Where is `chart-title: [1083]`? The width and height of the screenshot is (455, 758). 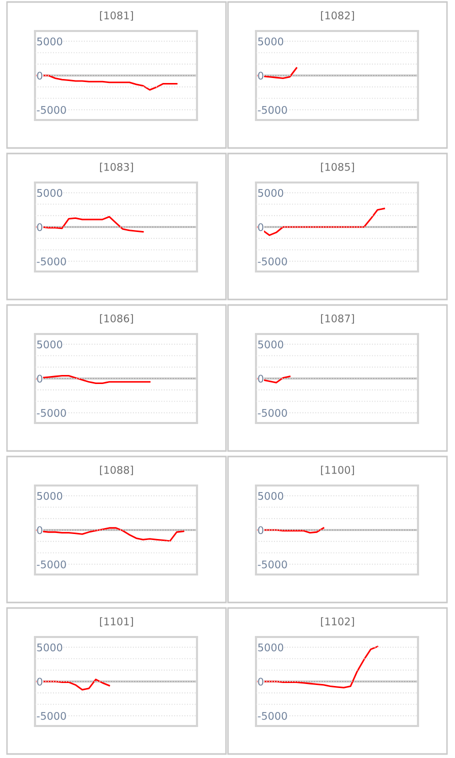
chart-title: [1083] is located at coordinates (116, 167).